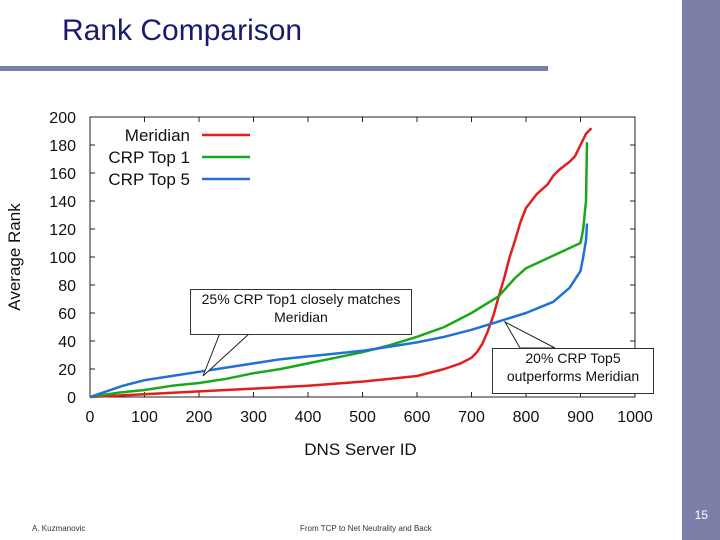 This screenshot has width=720, height=540. I want to click on legend-label-crp-top-1: CRP Top 1, so click(149, 157).